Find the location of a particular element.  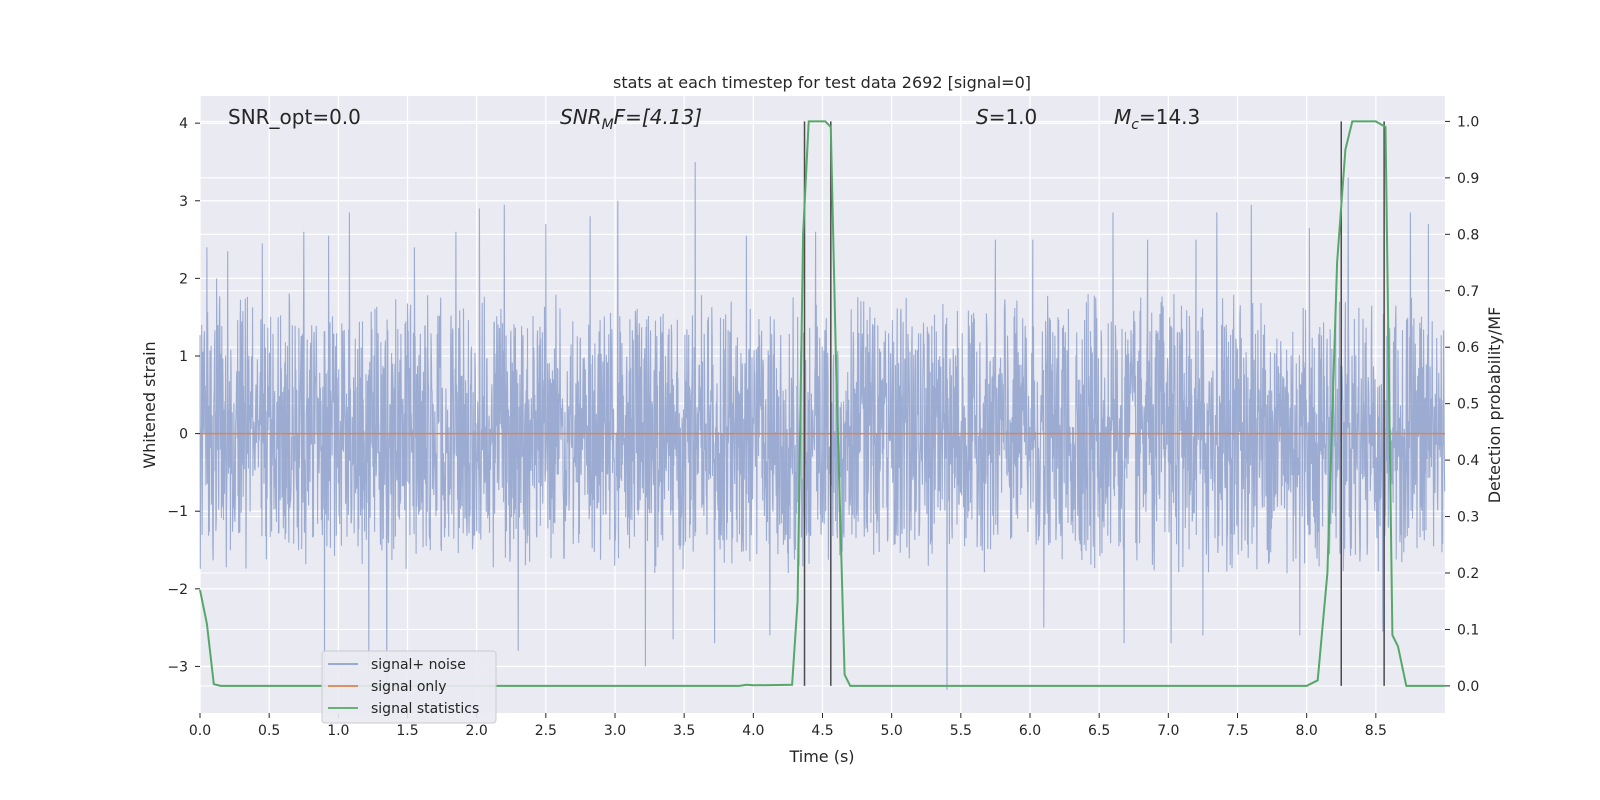

y2-tick-label-7: 0.7 is located at coordinates (1468, 292).